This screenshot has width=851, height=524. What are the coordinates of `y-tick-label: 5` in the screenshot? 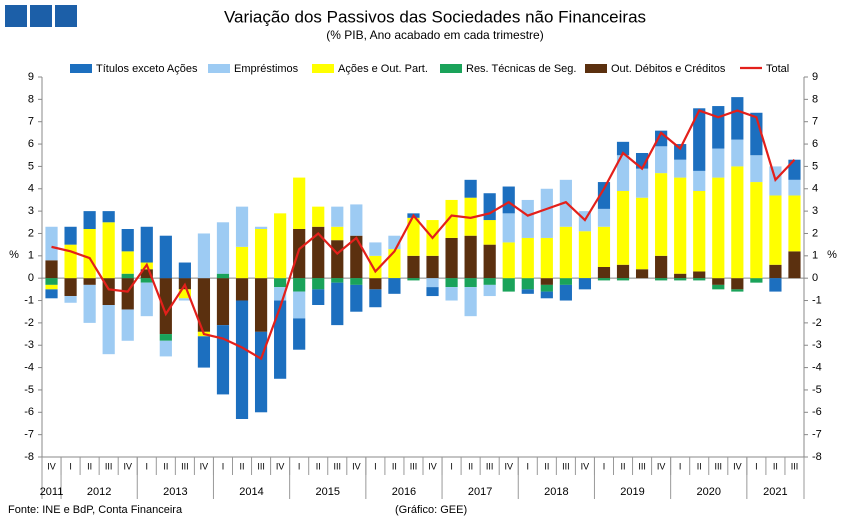 It's located at (31, 166).